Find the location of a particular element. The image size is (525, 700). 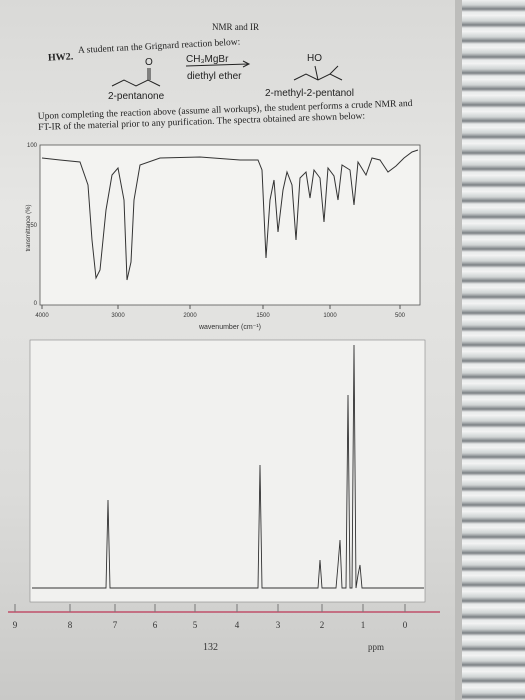

nmr-x-tick-label: 5 is located at coordinates (195, 625).